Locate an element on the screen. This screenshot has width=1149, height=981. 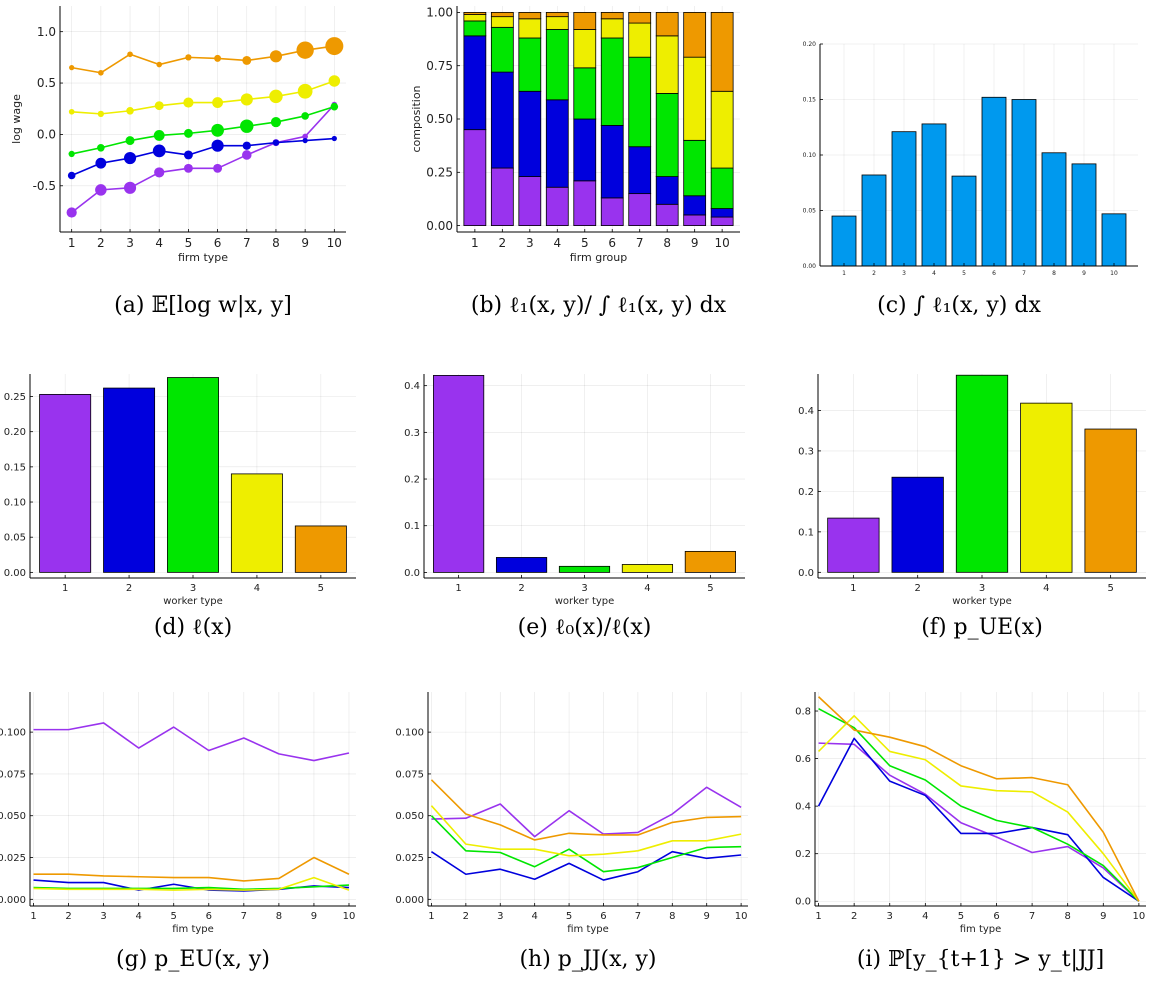
x-tick-label-a: 7 is located at coordinates (247, 243).